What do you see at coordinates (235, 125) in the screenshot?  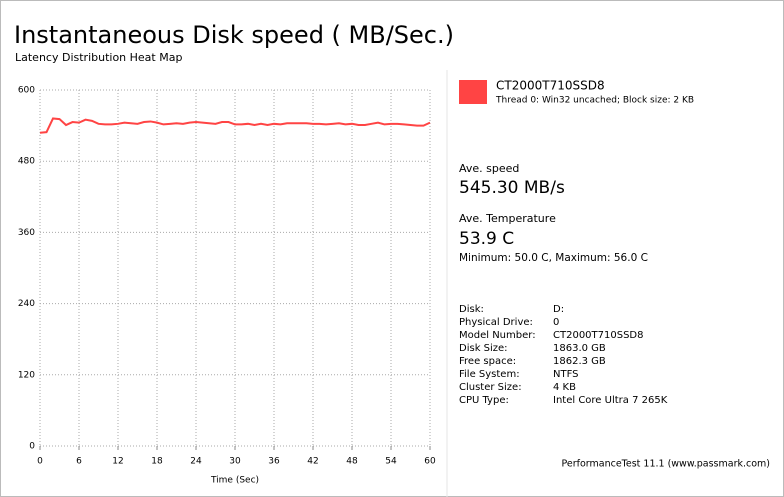 I see `data-line` at bounding box center [235, 125].